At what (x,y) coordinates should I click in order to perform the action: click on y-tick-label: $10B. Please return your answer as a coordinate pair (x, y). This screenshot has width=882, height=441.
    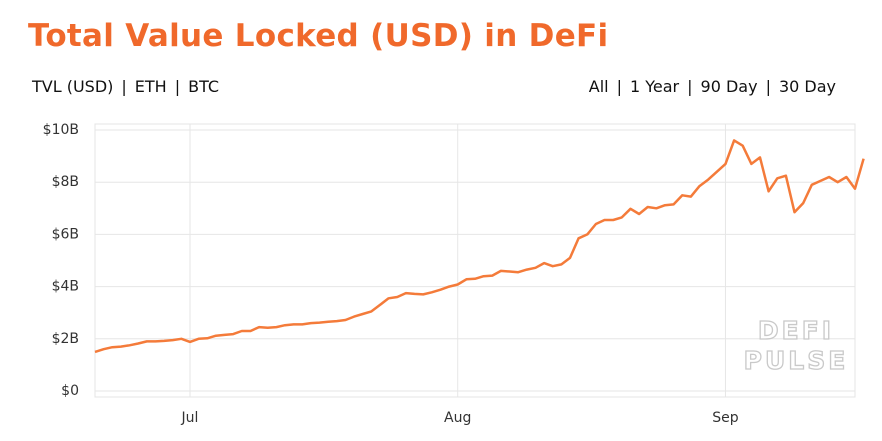
    Looking at the image, I should click on (61, 130).